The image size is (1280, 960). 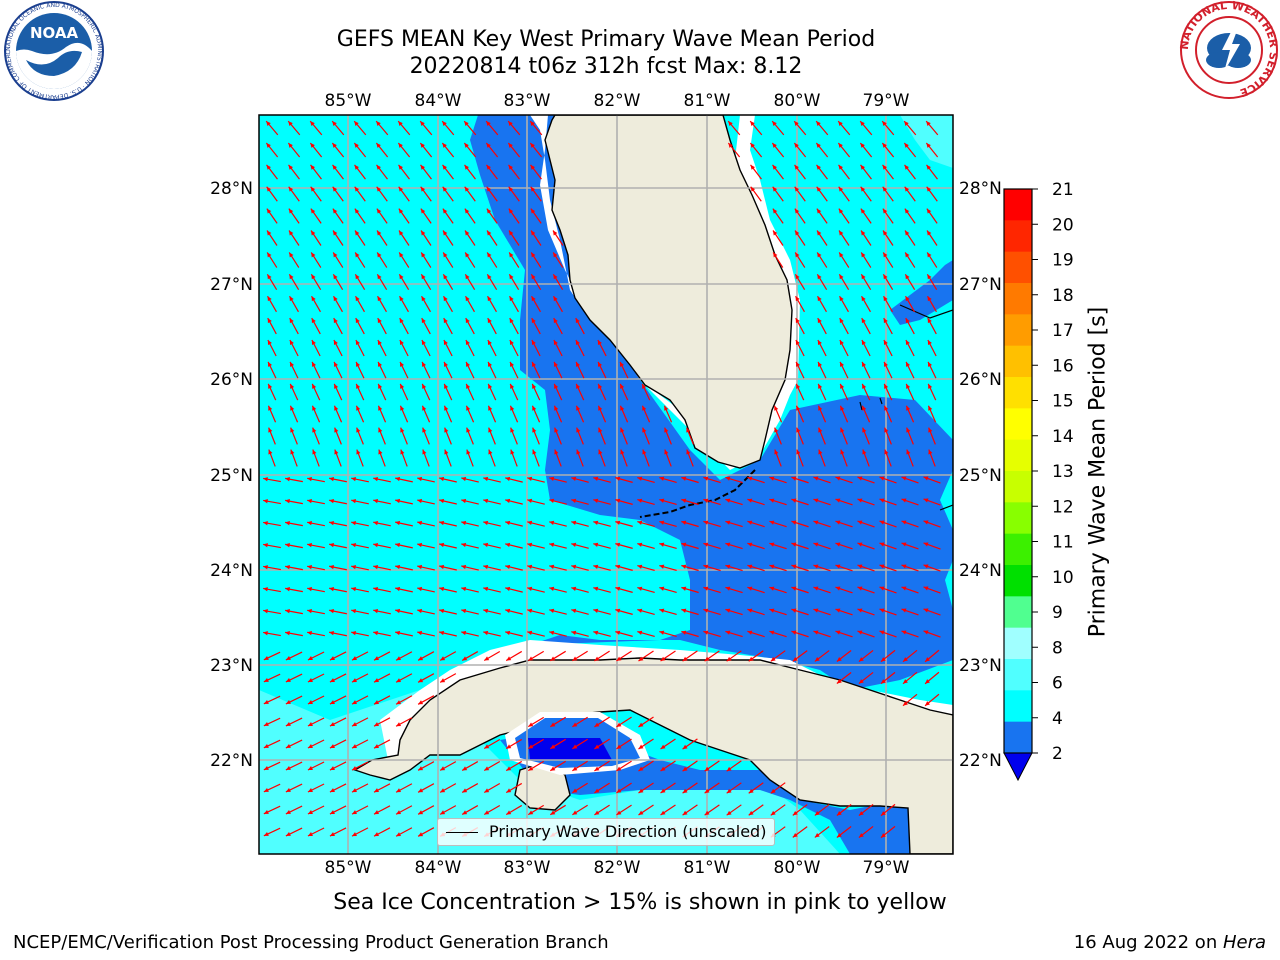 I want to click on lon-label: 85°W, so click(x=348, y=101).